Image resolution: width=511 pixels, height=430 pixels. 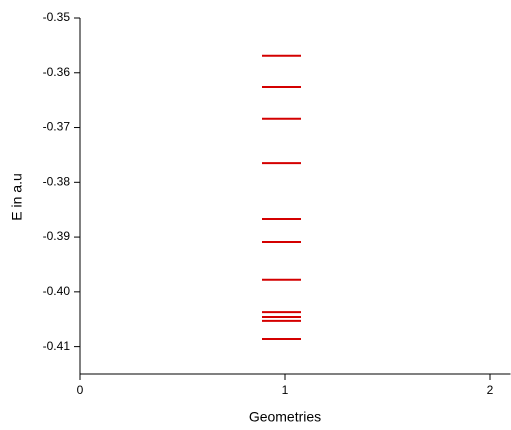 I want to click on y-tick-label: -0.36, so click(x=57, y=72).